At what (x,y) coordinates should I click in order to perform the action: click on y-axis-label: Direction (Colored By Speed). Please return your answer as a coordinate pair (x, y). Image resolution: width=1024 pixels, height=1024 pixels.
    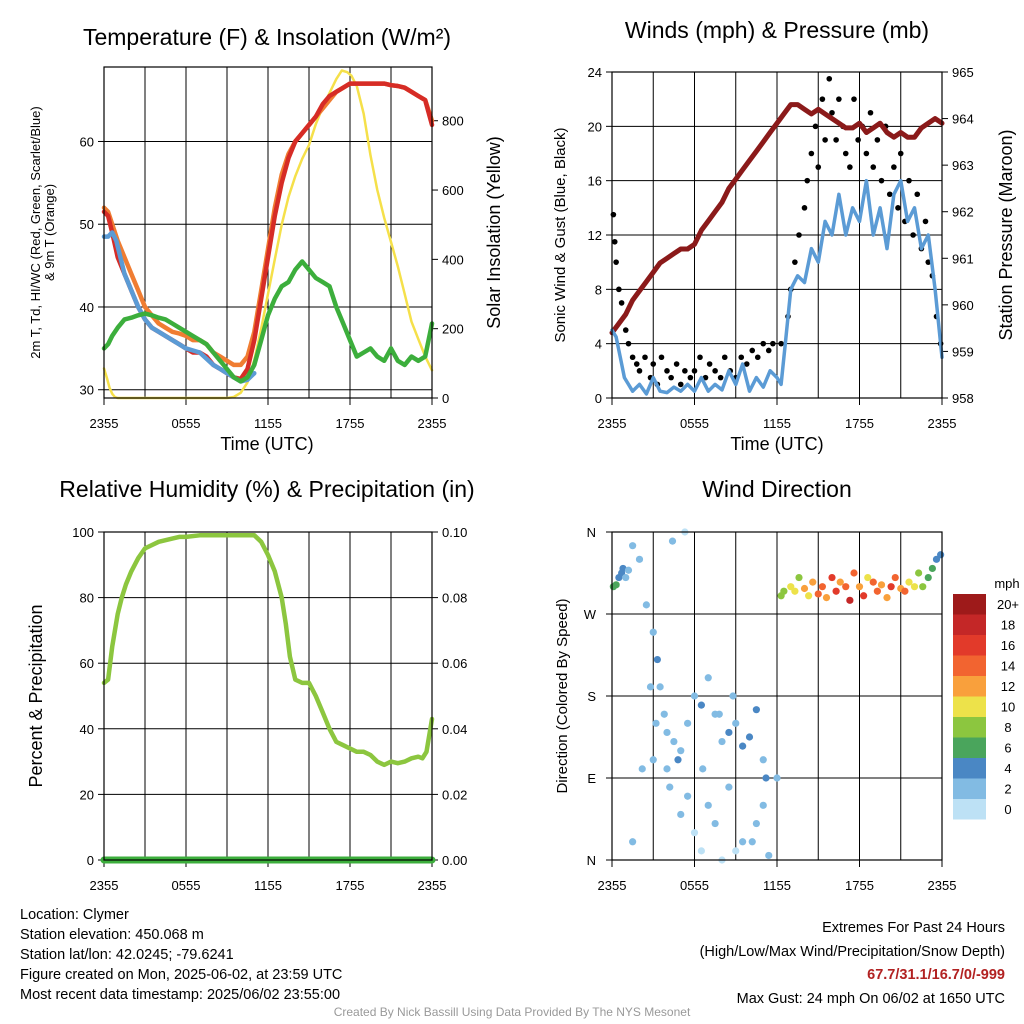
    Looking at the image, I should click on (562, 695).